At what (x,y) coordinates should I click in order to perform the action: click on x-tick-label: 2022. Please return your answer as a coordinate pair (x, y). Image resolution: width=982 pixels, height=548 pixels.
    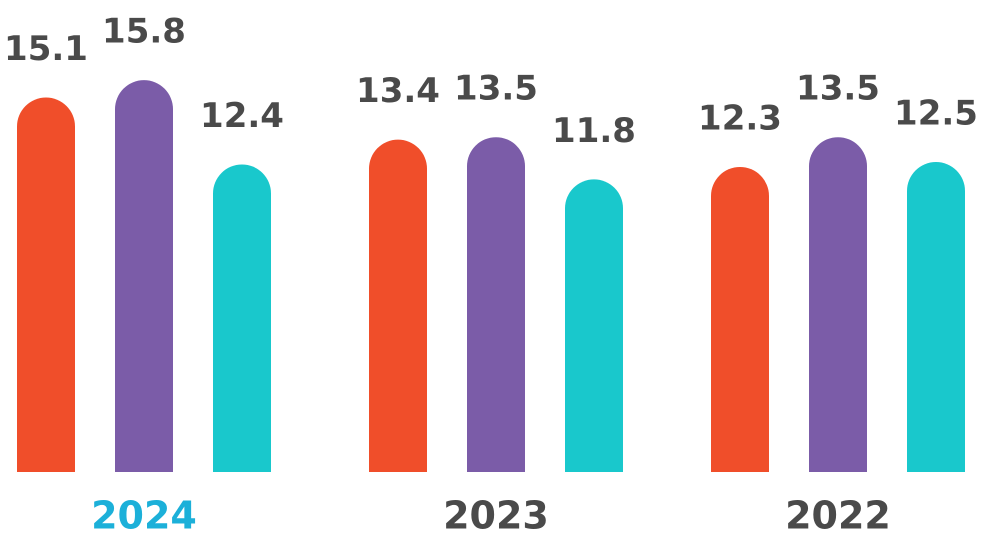
    Looking at the image, I should click on (838, 516).